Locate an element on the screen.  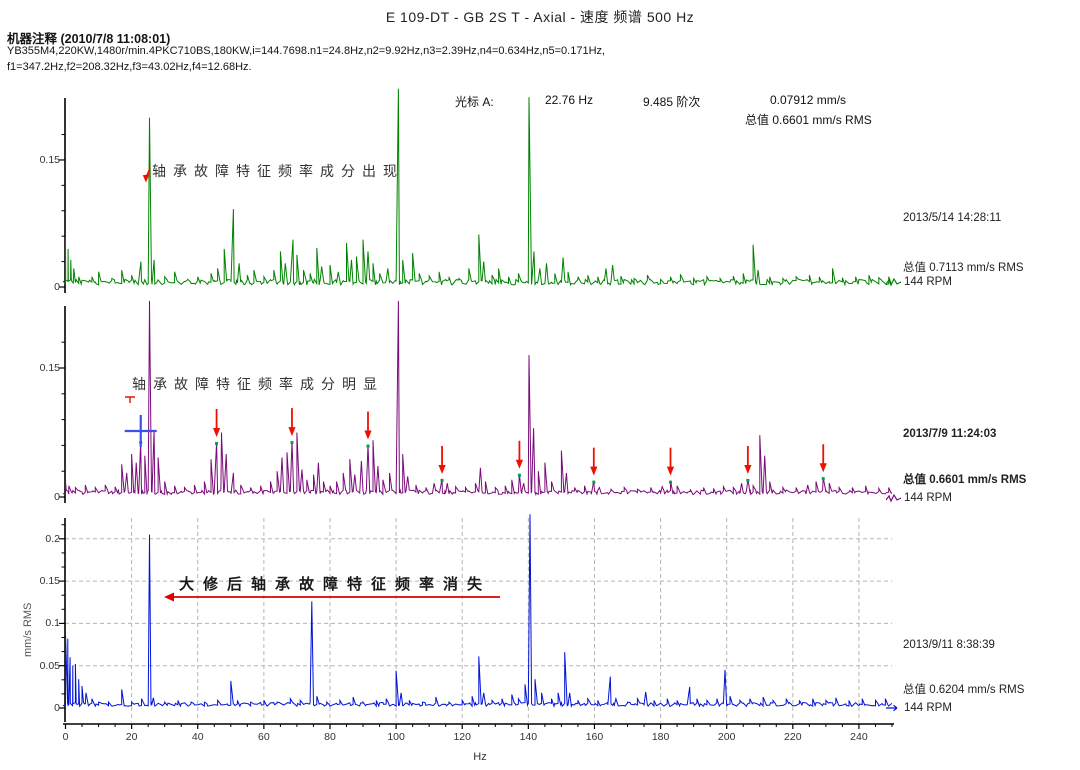
x-tick-label: 220 is located at coordinates (793, 737).